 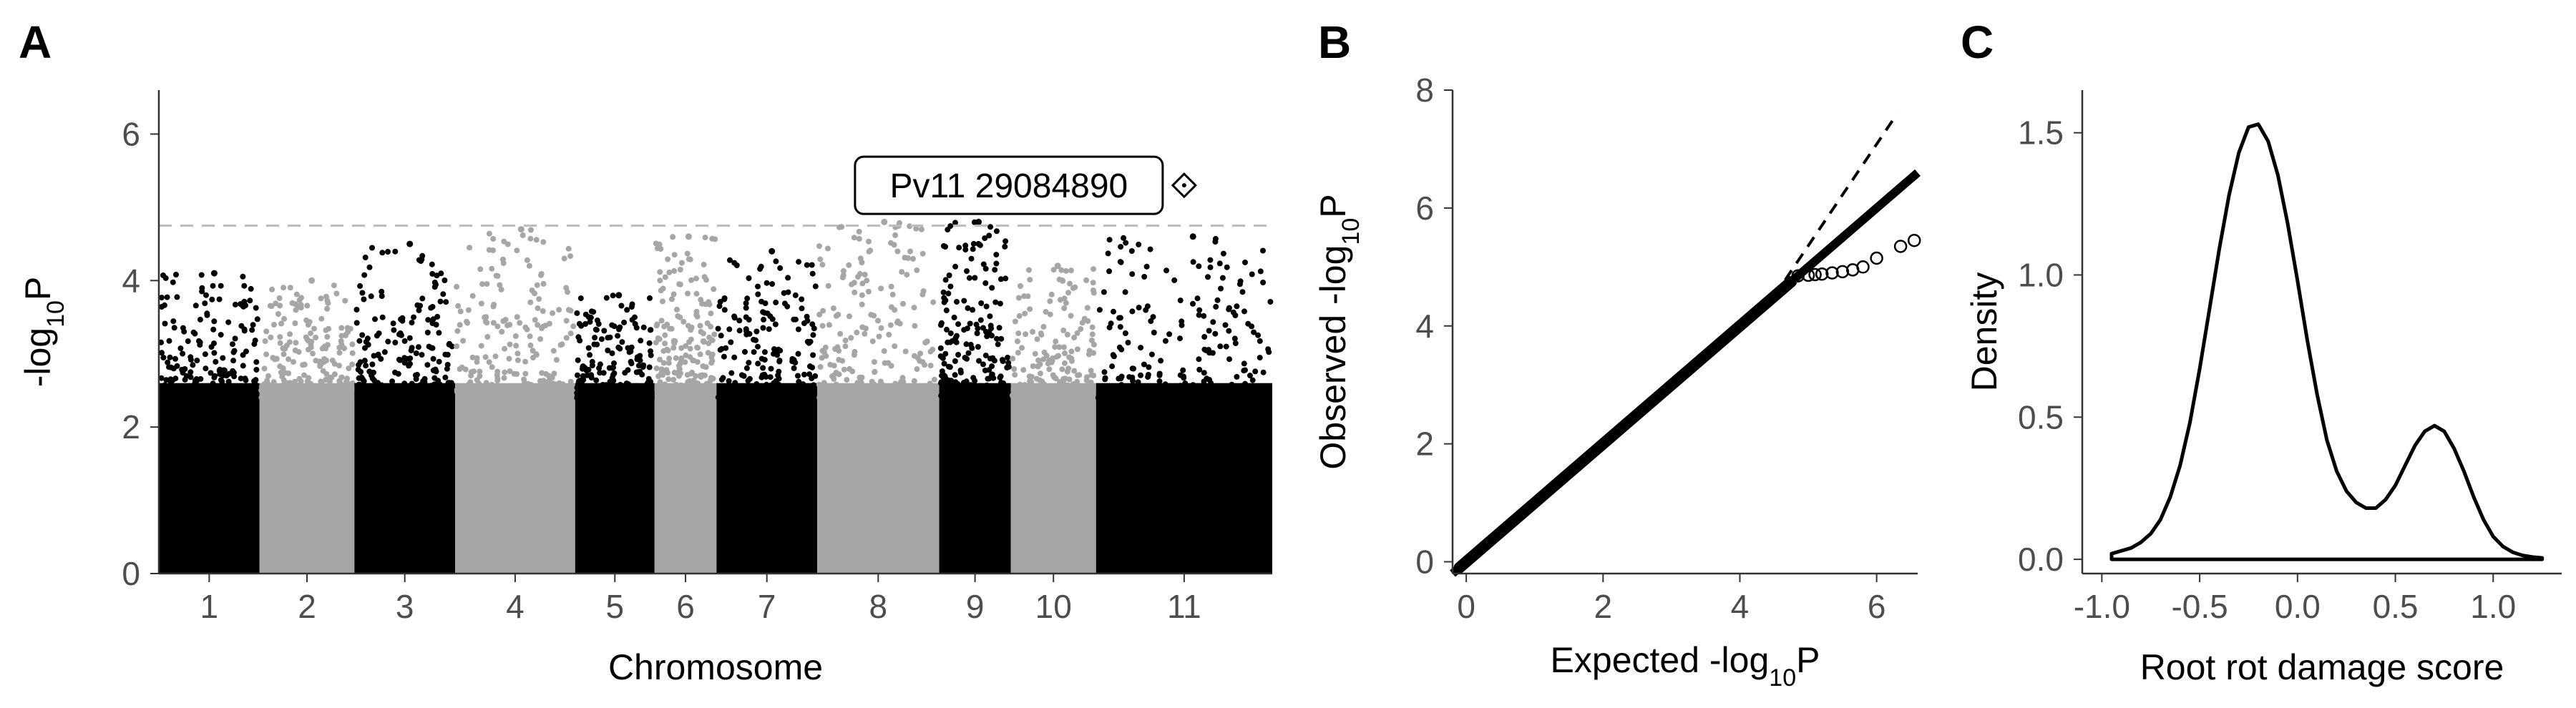 What do you see at coordinates (767, 478) in the screenshot?
I see `chr-7-dense-points` at bounding box center [767, 478].